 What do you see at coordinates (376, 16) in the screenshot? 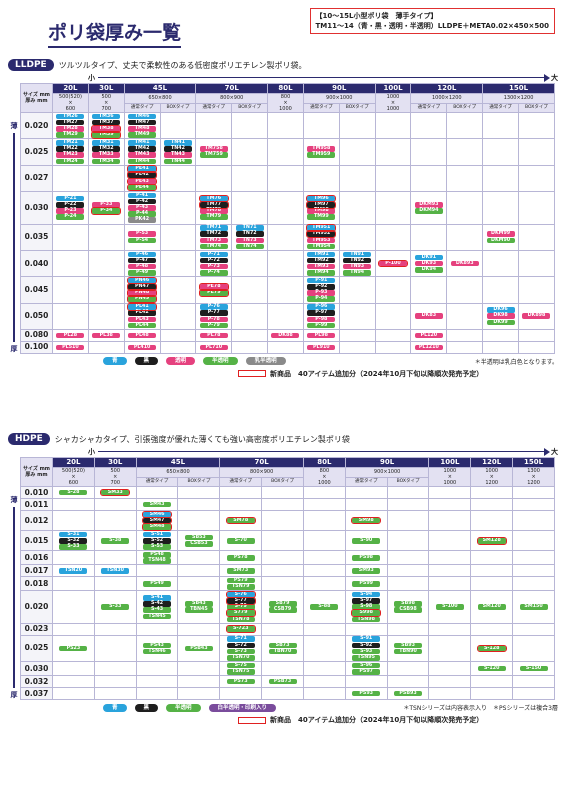
I see `note-line: 【10～15L小型ポリ袋 薄手タイプ】` at bounding box center [376, 16].